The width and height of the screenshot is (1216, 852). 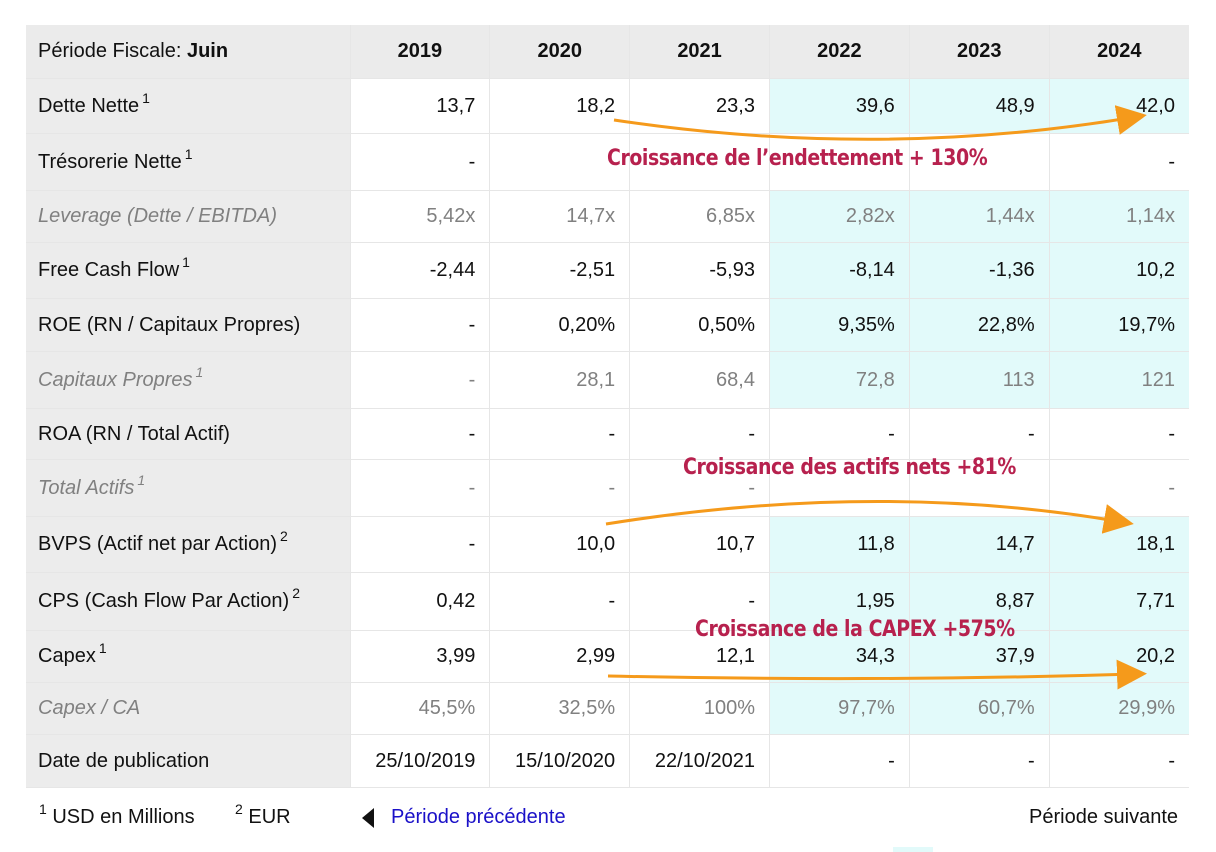 I want to click on previous-period-link: Période précédente, so click(x=464, y=817).